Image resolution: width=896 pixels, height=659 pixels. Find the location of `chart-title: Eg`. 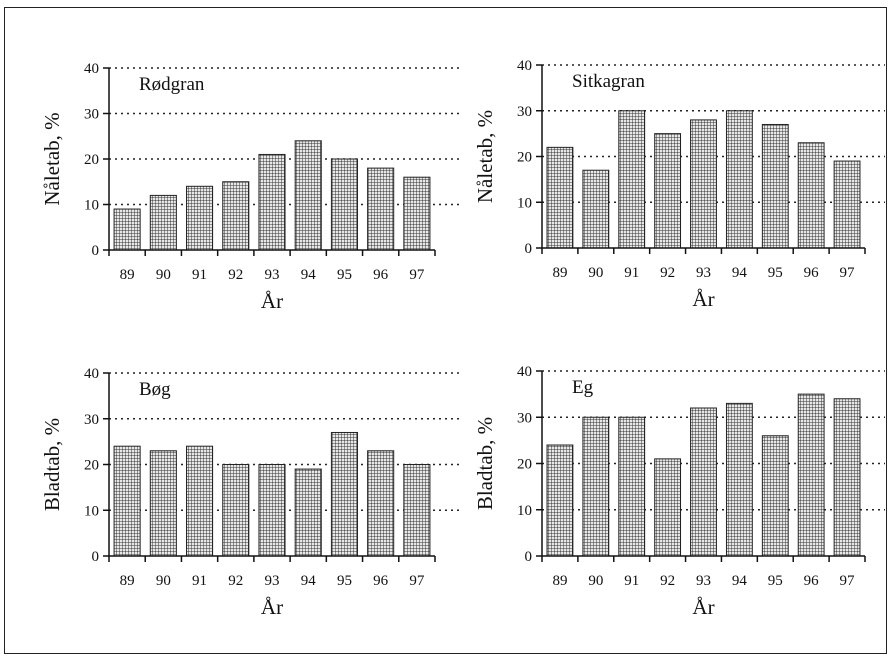

chart-title: Eg is located at coordinates (583, 387).